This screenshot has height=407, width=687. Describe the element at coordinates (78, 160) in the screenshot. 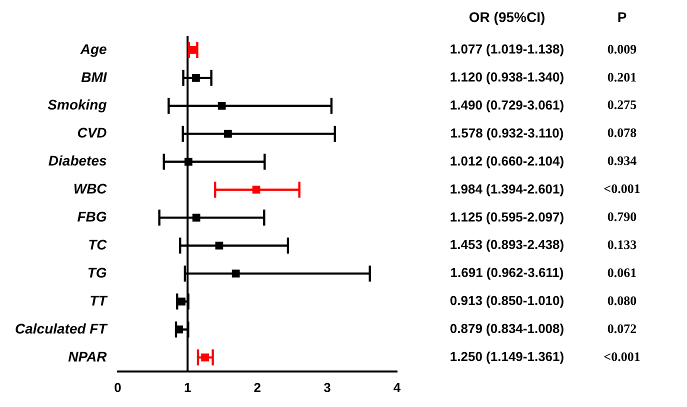

I see `y-tick-label: Diabetes` at that location.